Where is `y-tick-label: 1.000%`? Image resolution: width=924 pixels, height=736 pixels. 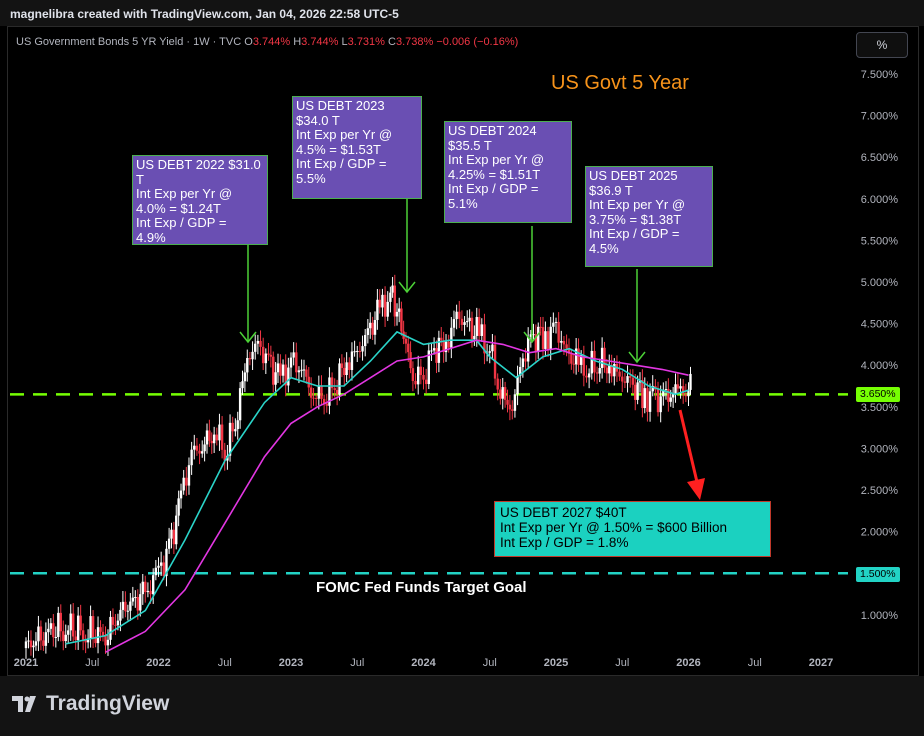 y-tick-label: 1.000% is located at coordinates (880, 616).